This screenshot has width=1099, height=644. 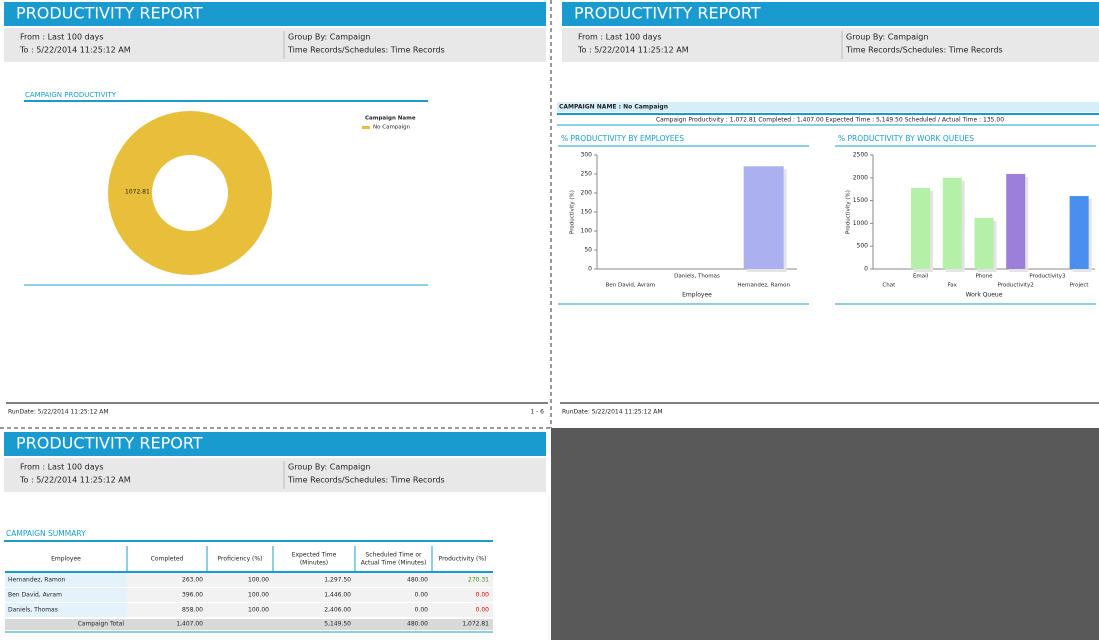 I want to click on x-tick-label: Chat, so click(x=889, y=286).